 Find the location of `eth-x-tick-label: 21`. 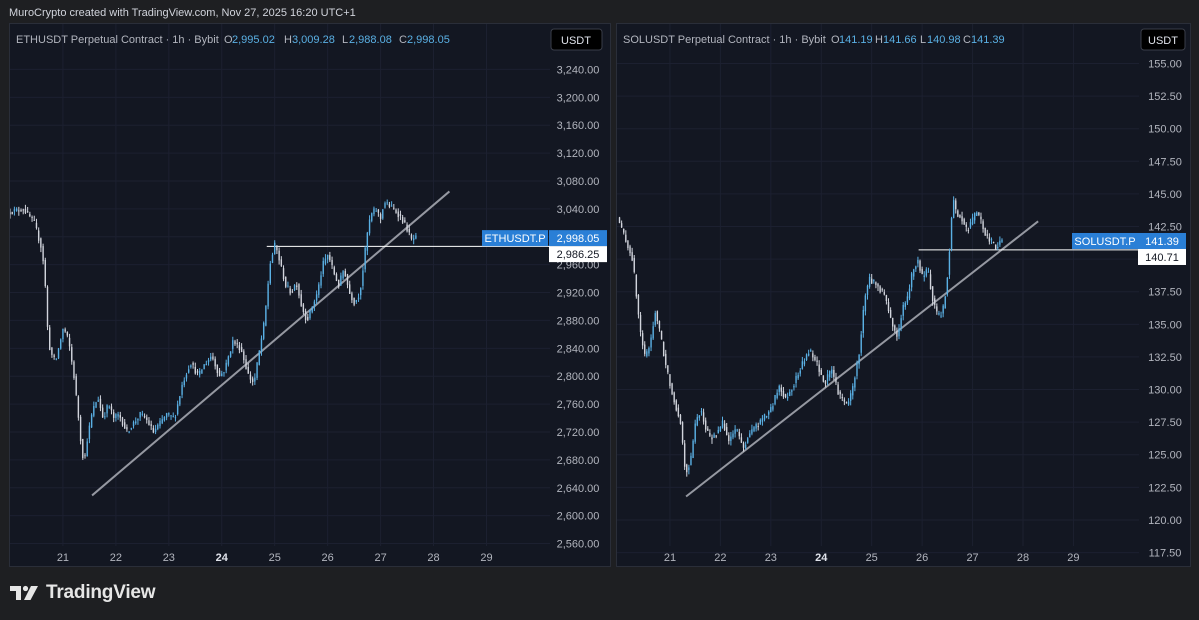

eth-x-tick-label: 21 is located at coordinates (63, 558).